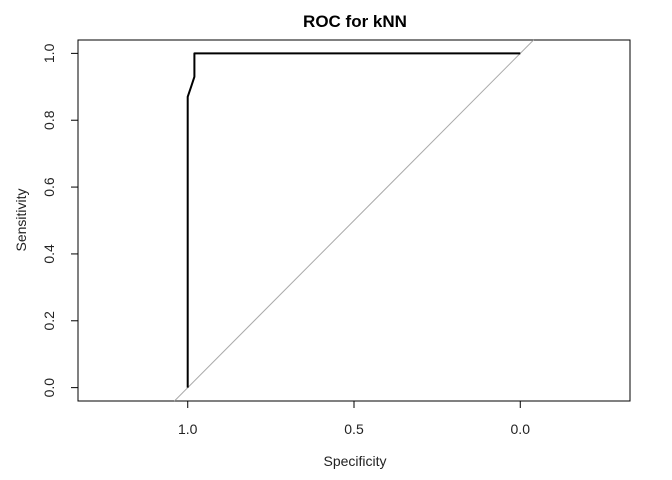  What do you see at coordinates (354, 429) in the screenshot?
I see `x-tick-label: 0.5` at bounding box center [354, 429].